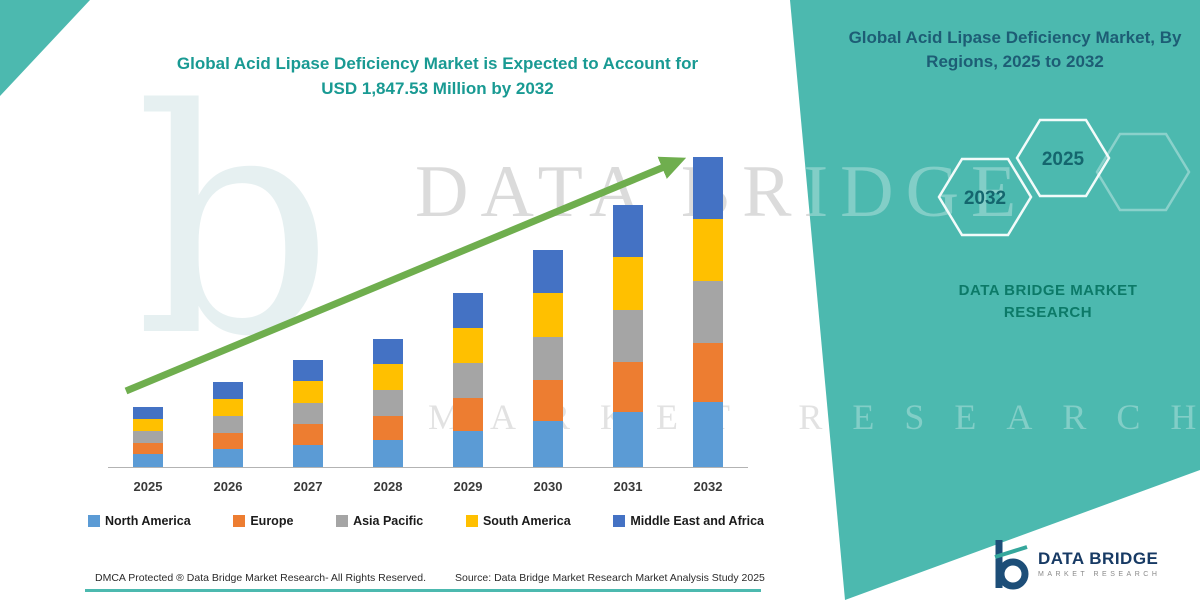  What do you see at coordinates (548, 486) in the screenshot?
I see `x-axis-label: 2030` at bounding box center [548, 486].